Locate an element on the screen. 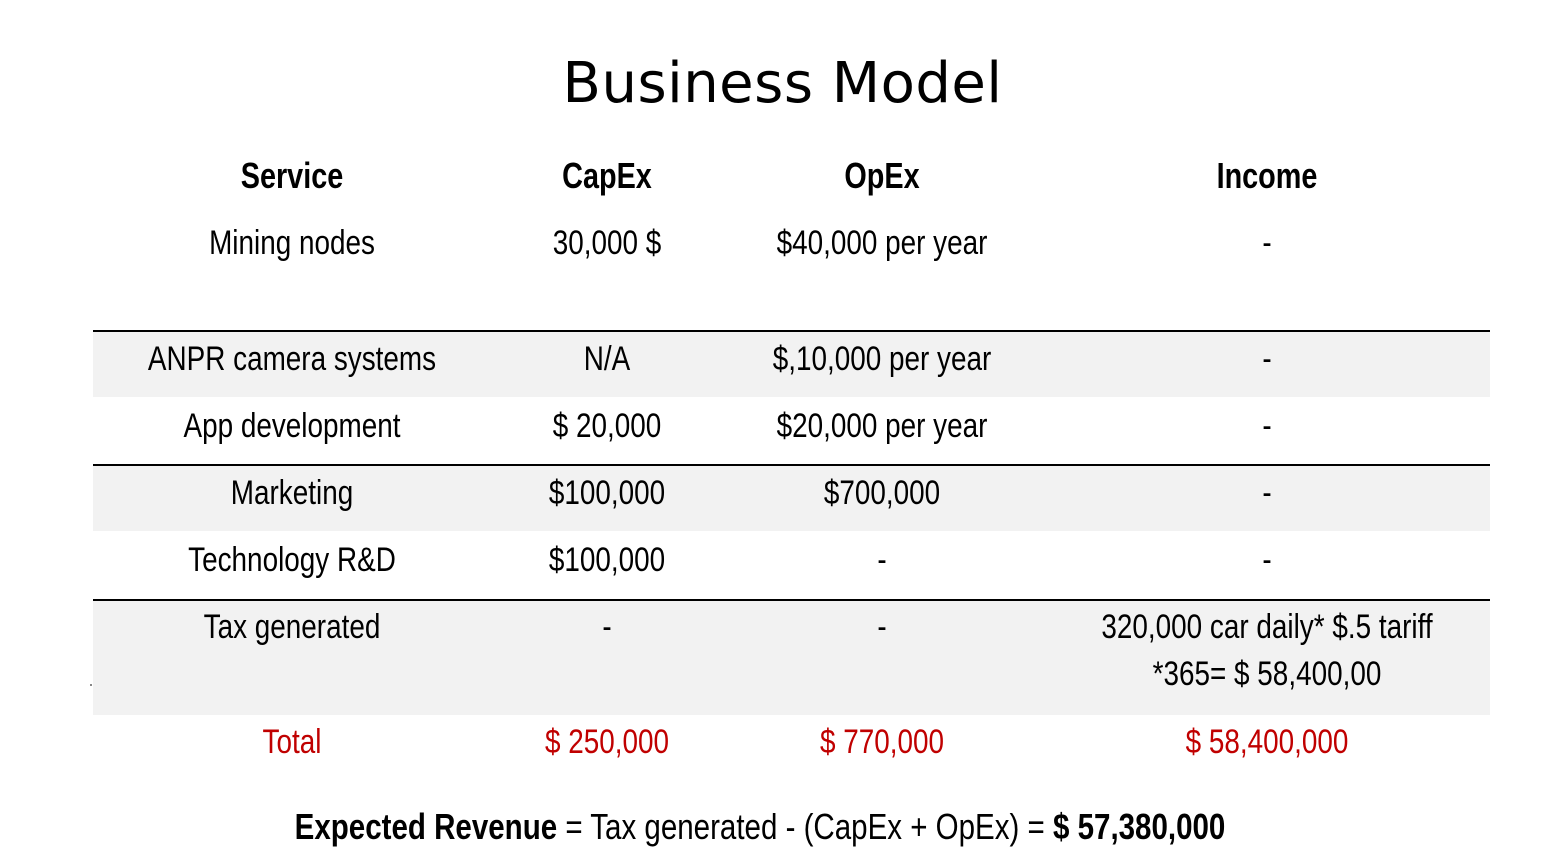  formula-expression: = Tax generated - (CapEx + OpEx) = is located at coordinates (805, 826).